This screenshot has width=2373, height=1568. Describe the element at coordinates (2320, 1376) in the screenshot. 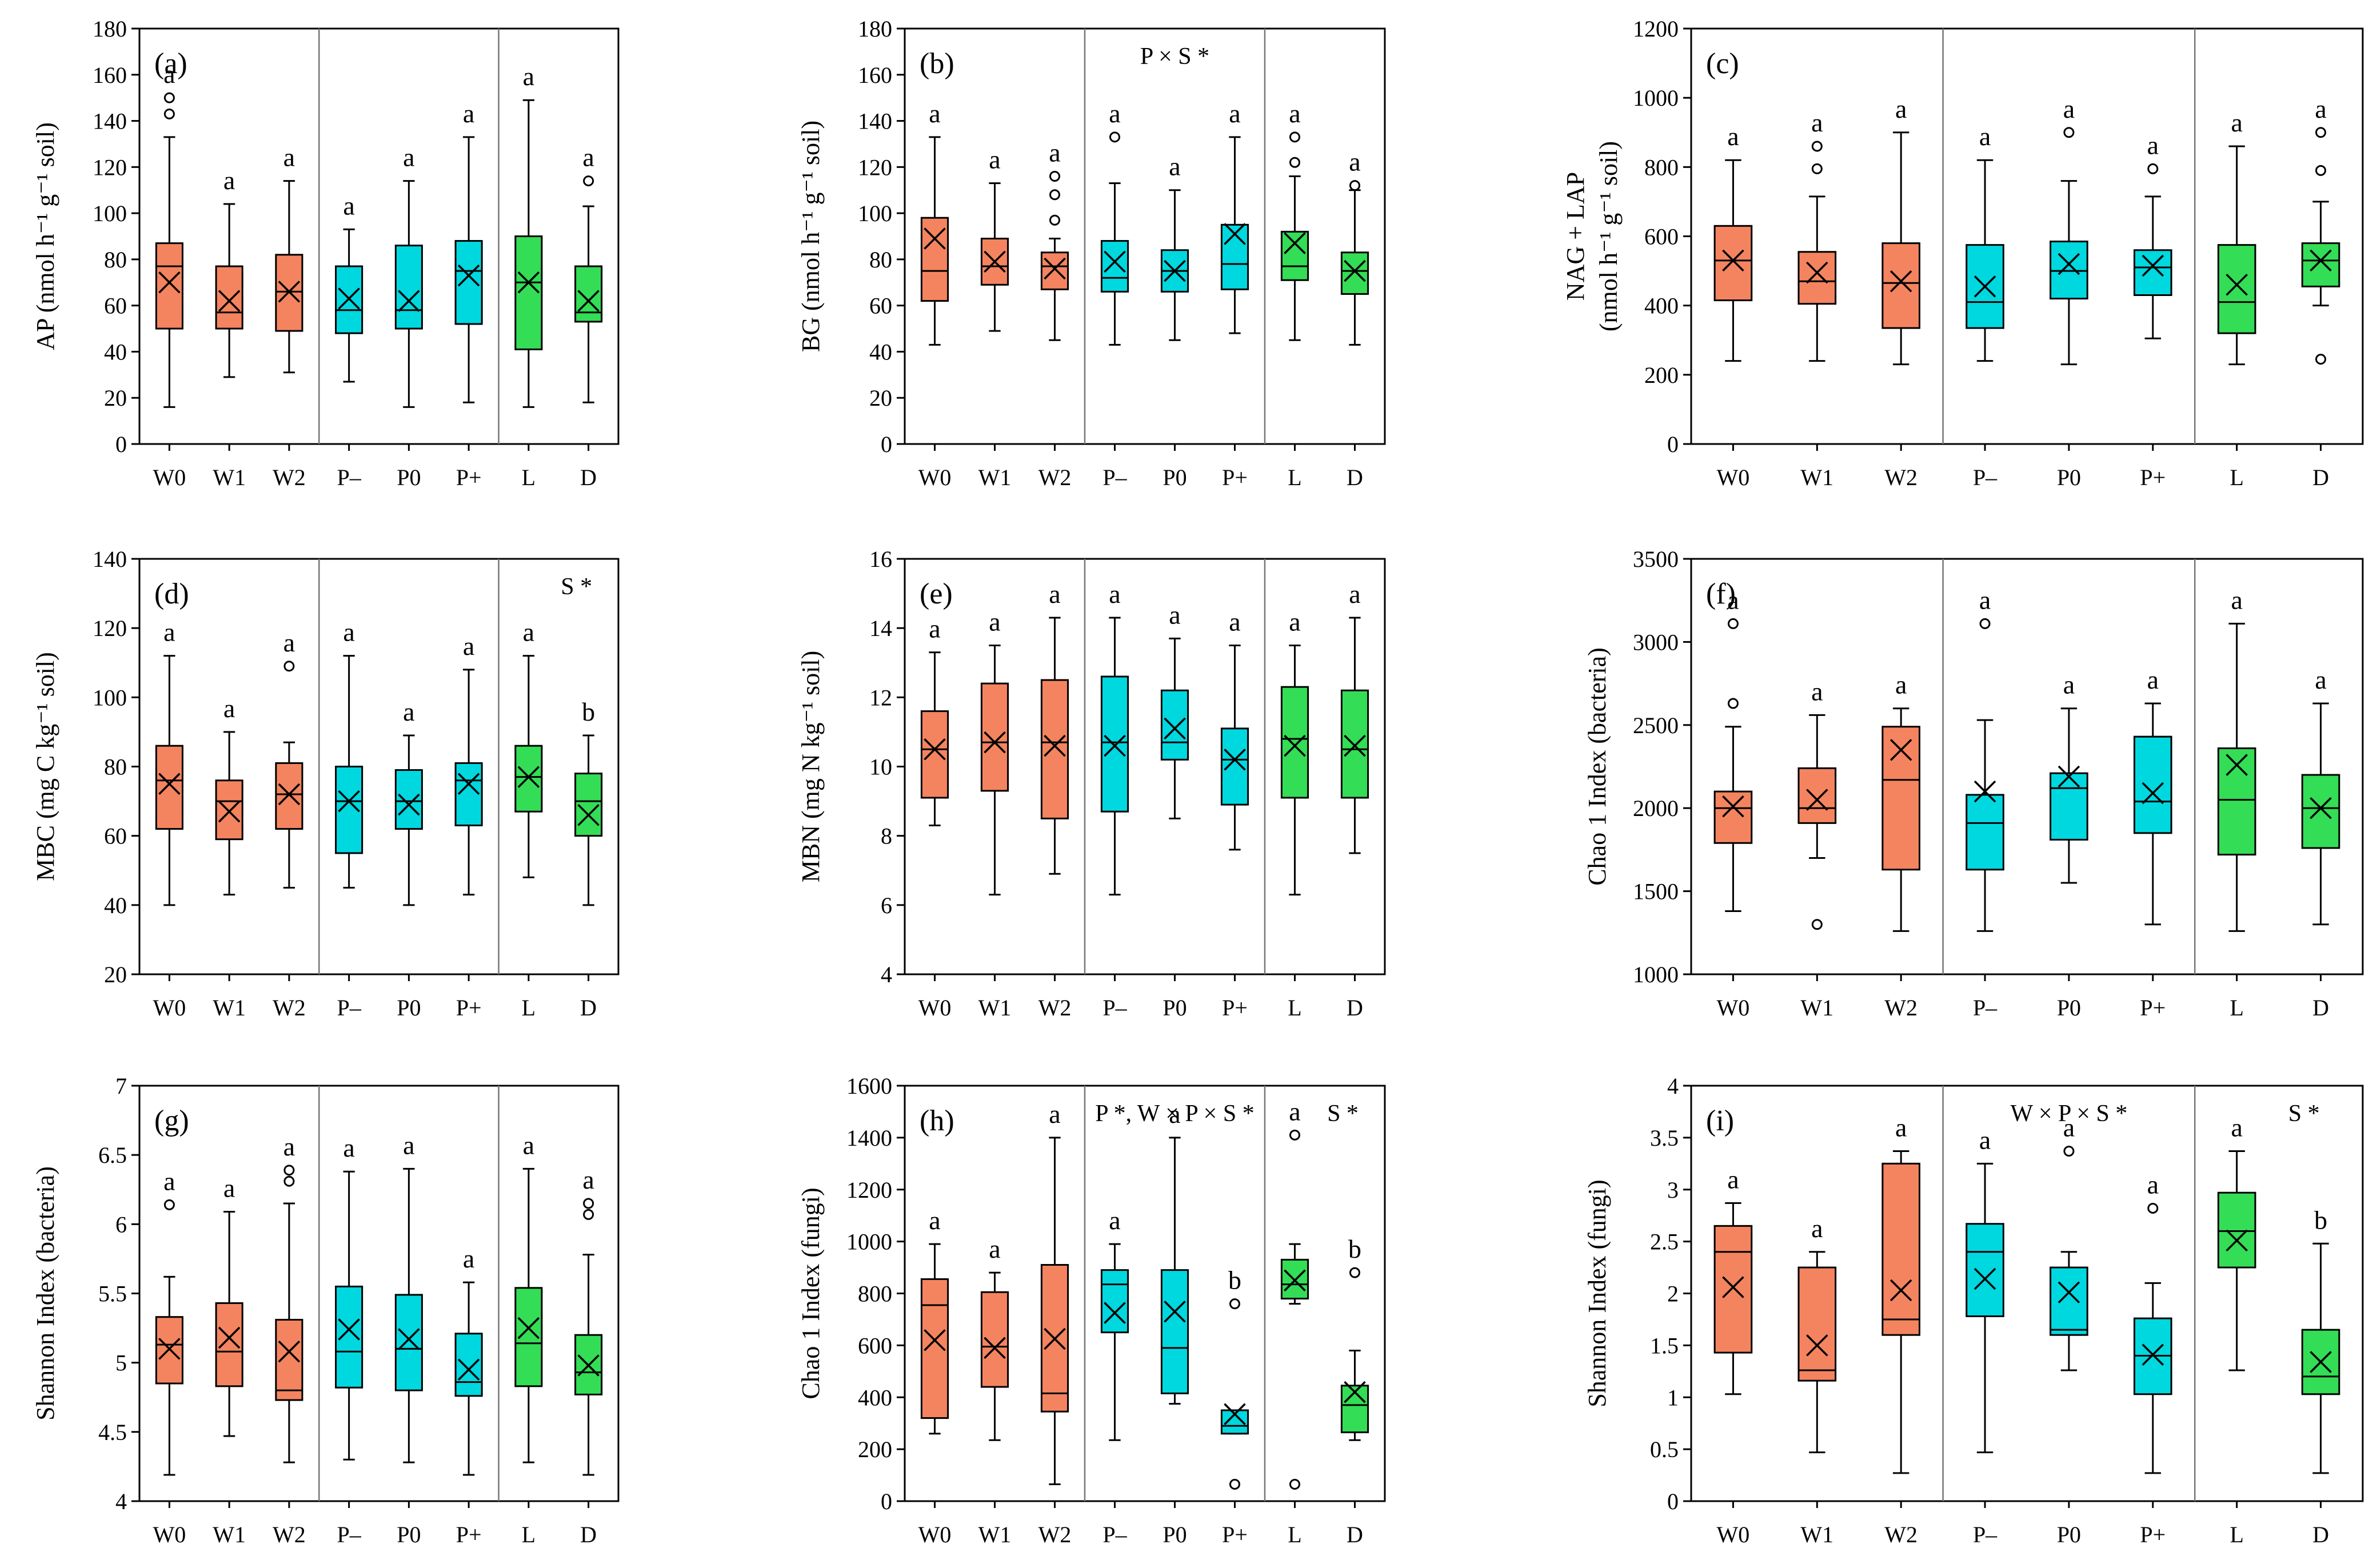

I see `box-D: Db` at that location.